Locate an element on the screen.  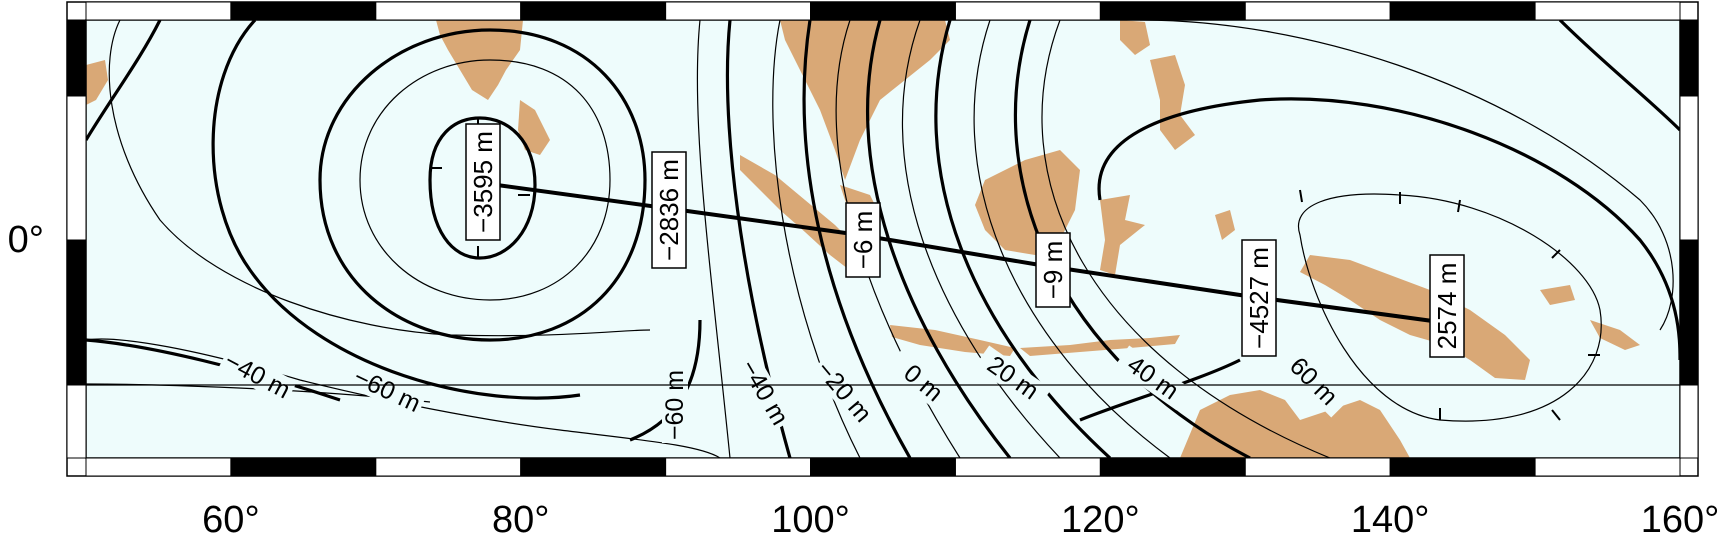
land-bismarck is located at coordinates (1557, 295).